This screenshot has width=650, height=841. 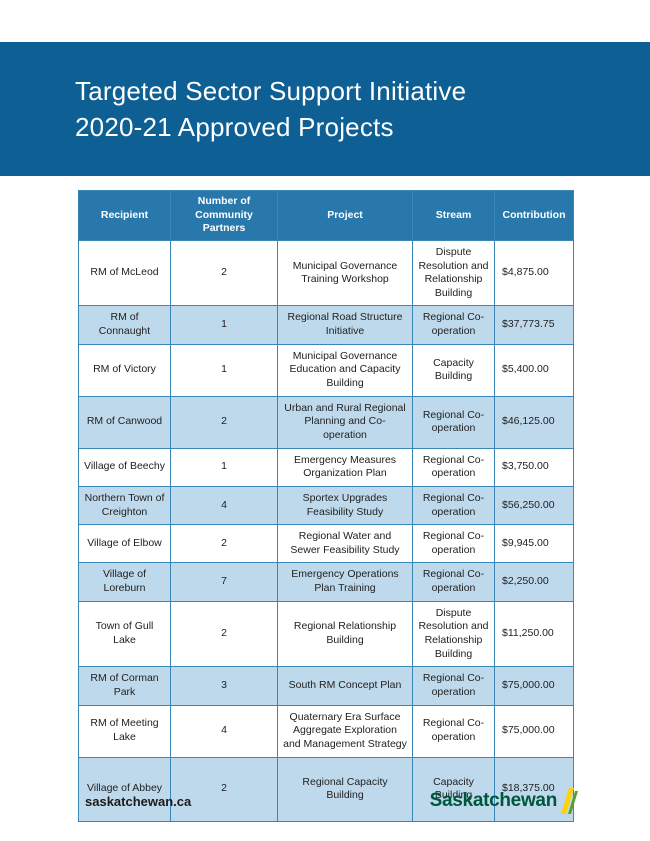 What do you see at coordinates (534, 582) in the screenshot?
I see `cell-contribution: $2,250.00` at bounding box center [534, 582].